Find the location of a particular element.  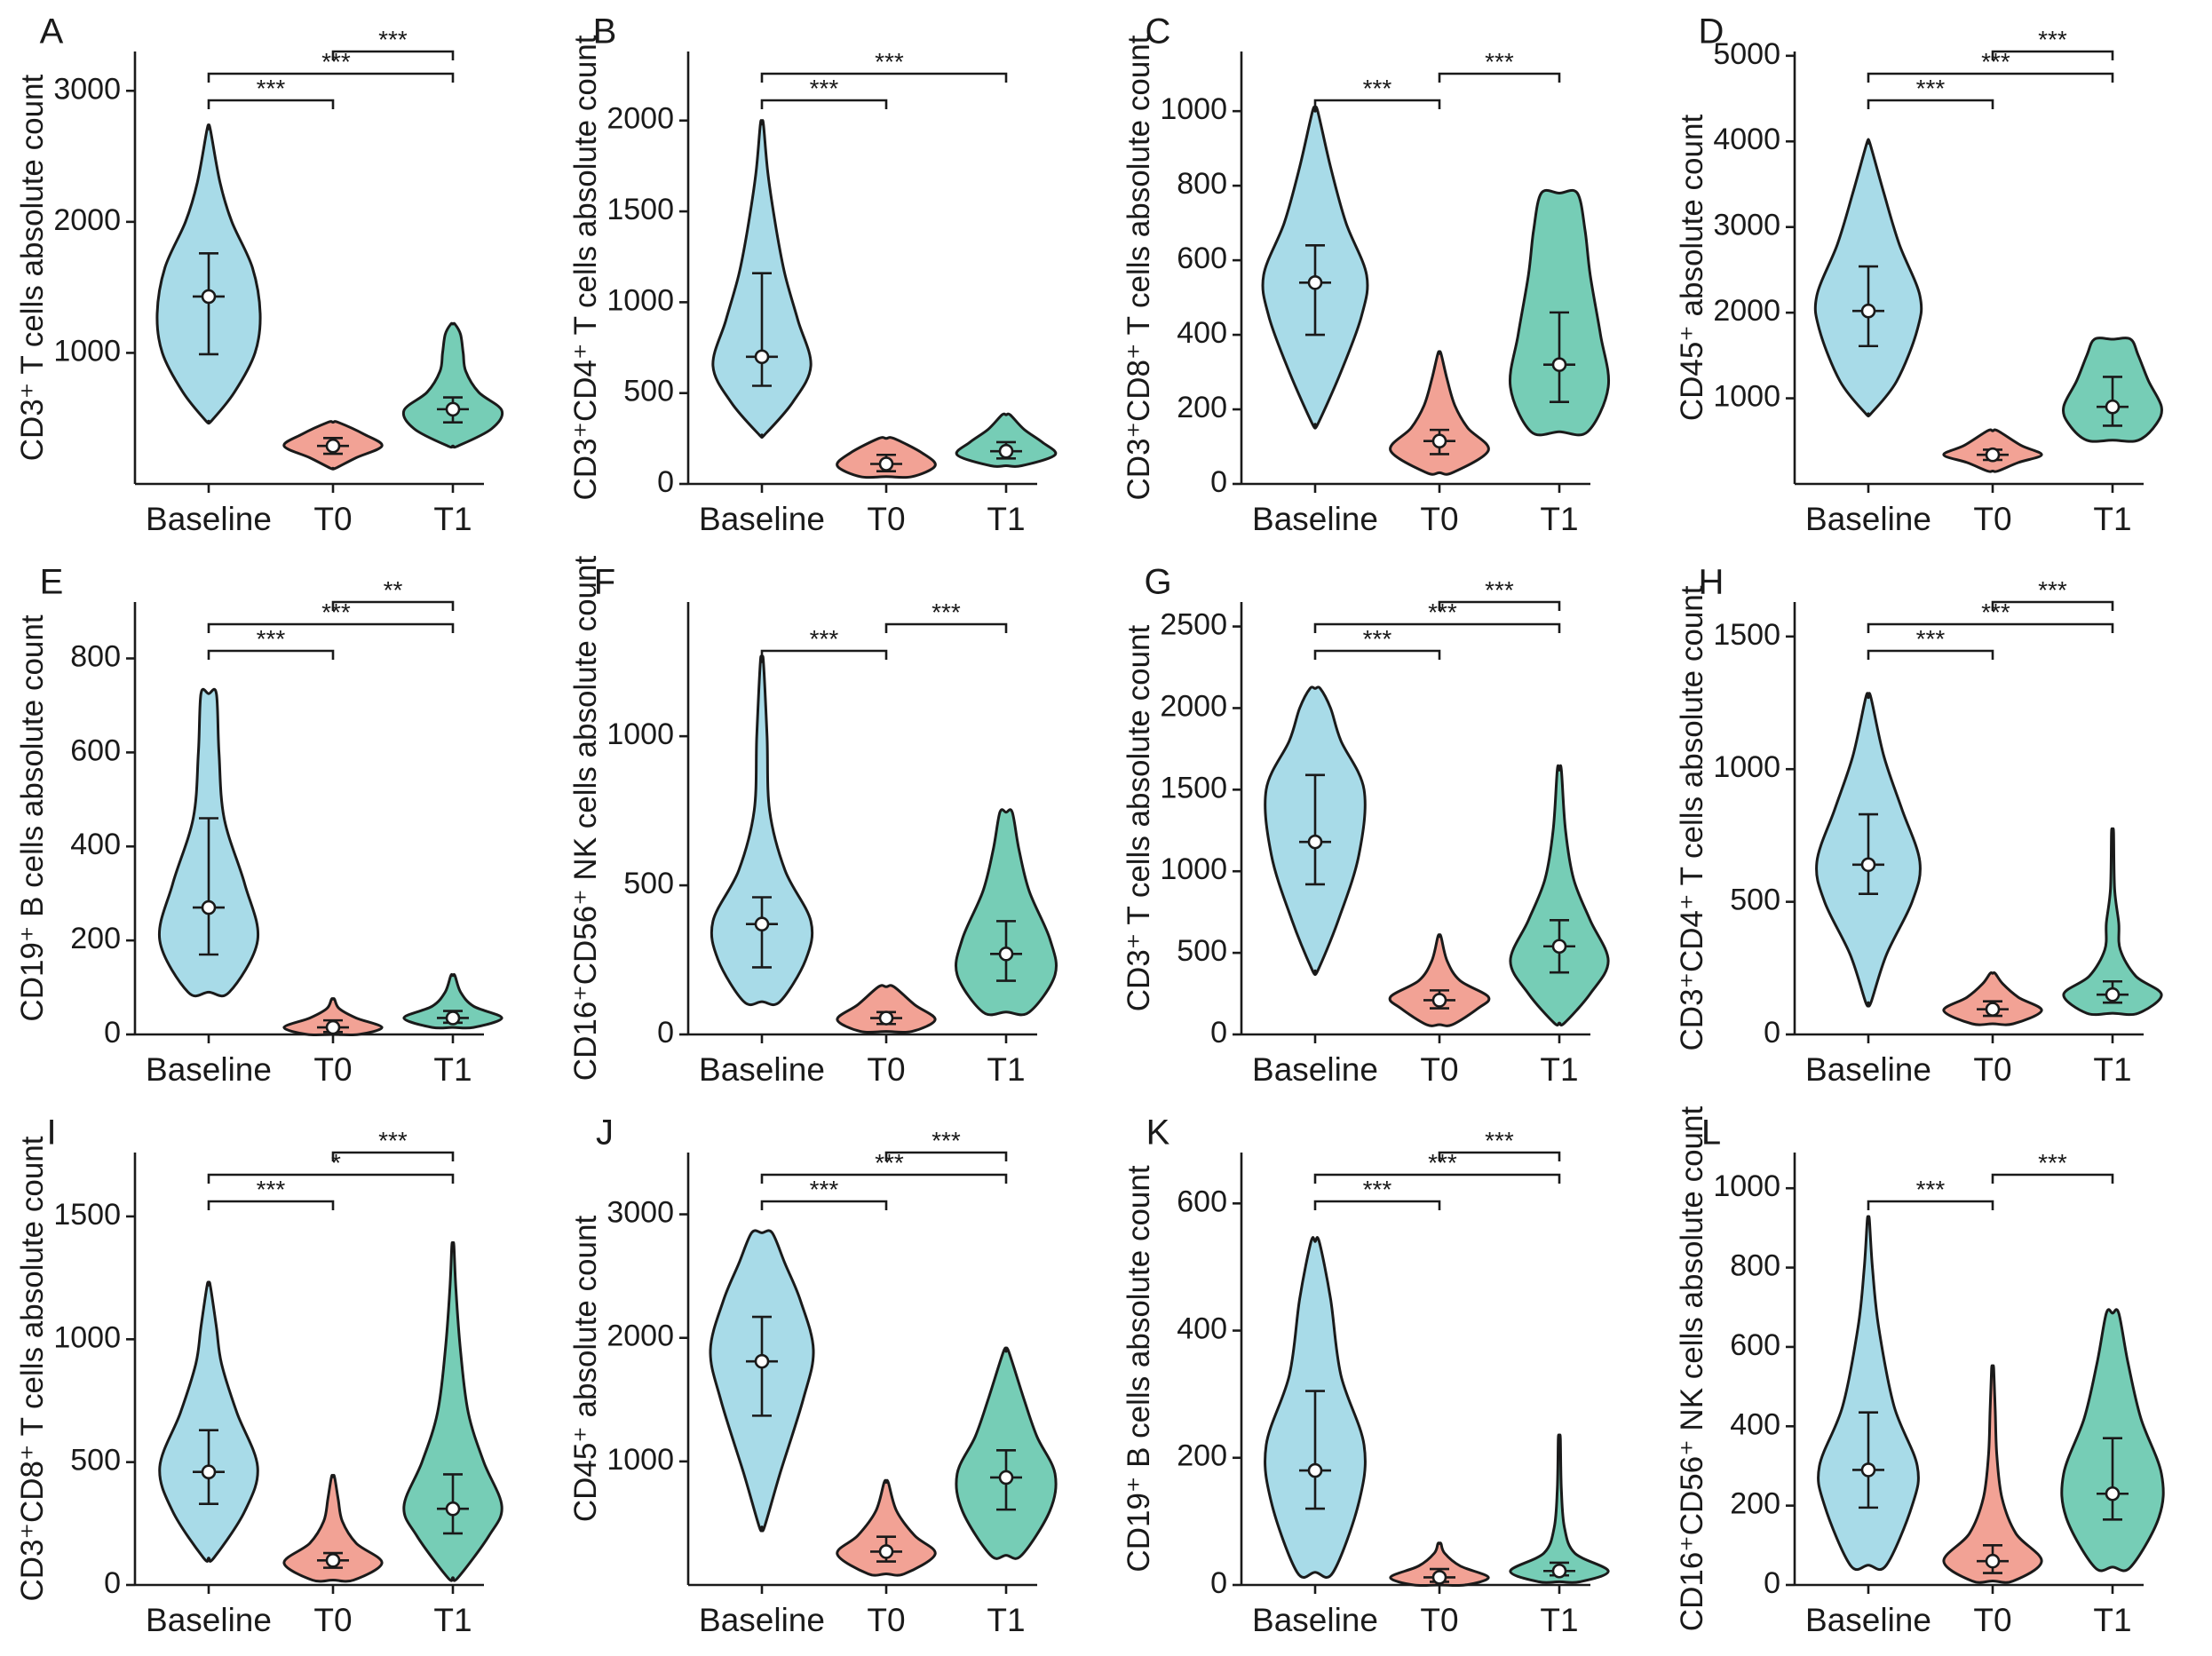

y-tick-label: 0 is located at coordinates (112, 1583).